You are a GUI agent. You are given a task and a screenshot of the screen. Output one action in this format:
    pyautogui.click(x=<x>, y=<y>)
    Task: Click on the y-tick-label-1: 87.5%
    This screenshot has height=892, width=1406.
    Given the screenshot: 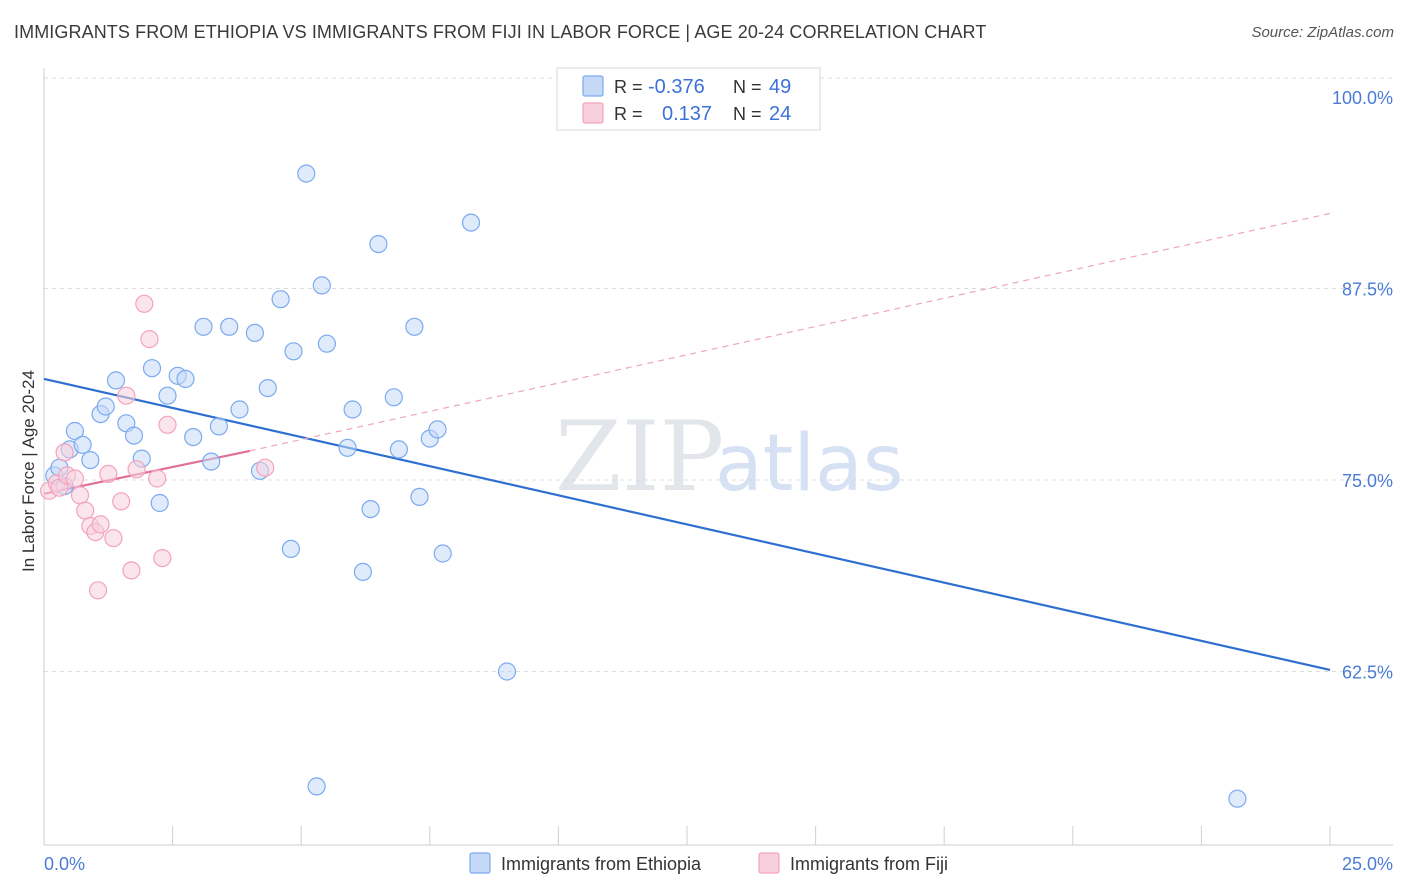 What is the action you would take?
    pyautogui.click(x=1367, y=290)
    